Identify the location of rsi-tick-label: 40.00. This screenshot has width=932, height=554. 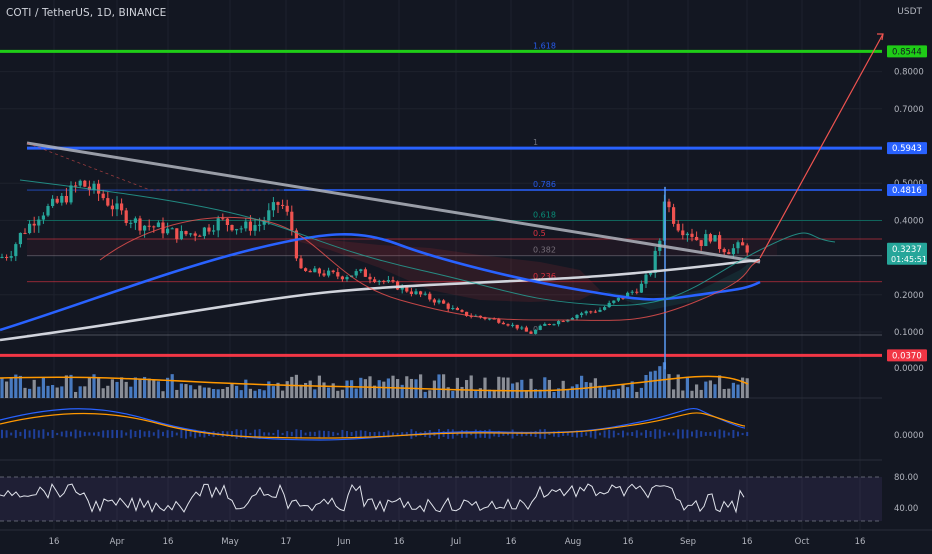
(906, 509).